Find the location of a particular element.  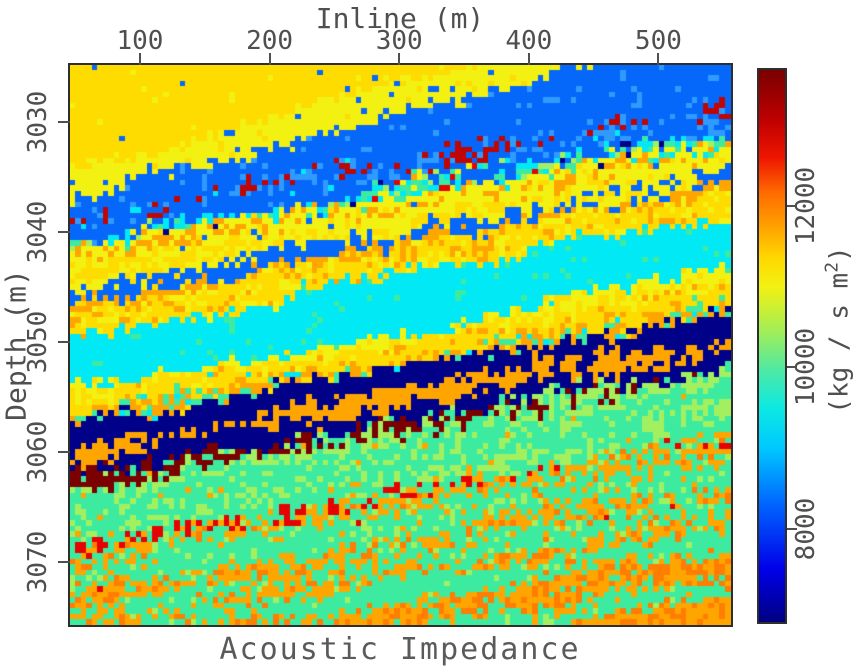

x-axis-tick-label: 300 is located at coordinates (399, 41).